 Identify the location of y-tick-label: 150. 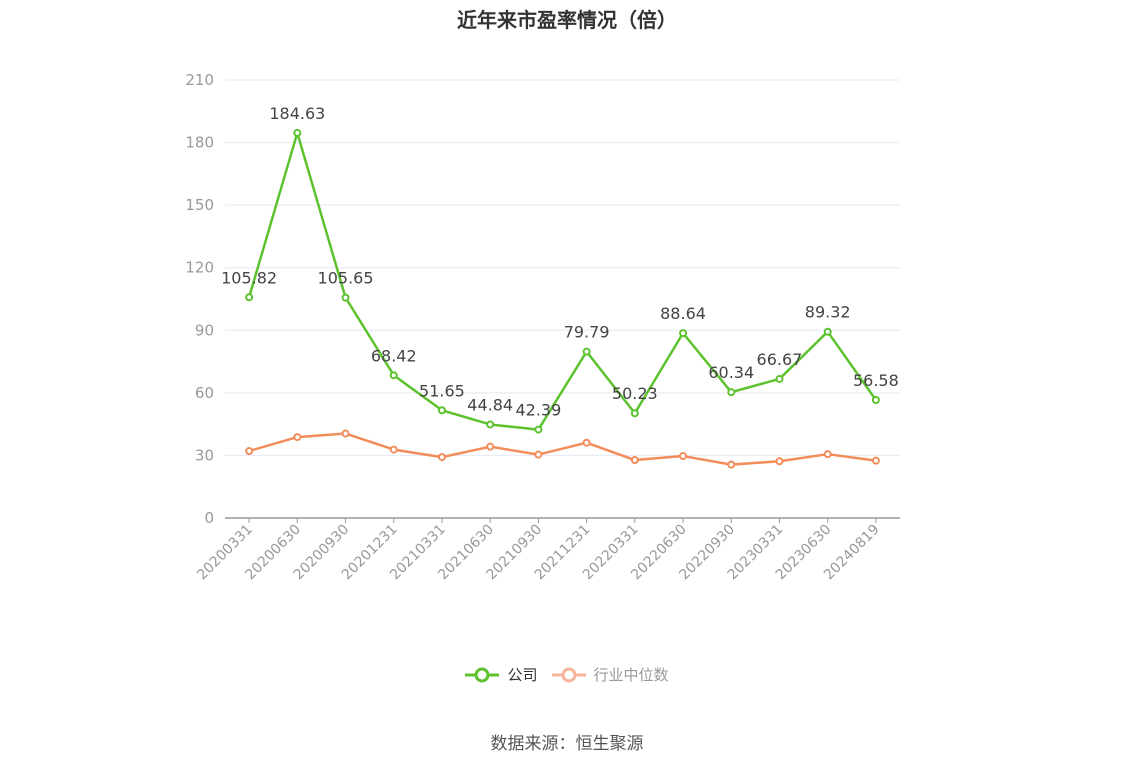
(199, 205).